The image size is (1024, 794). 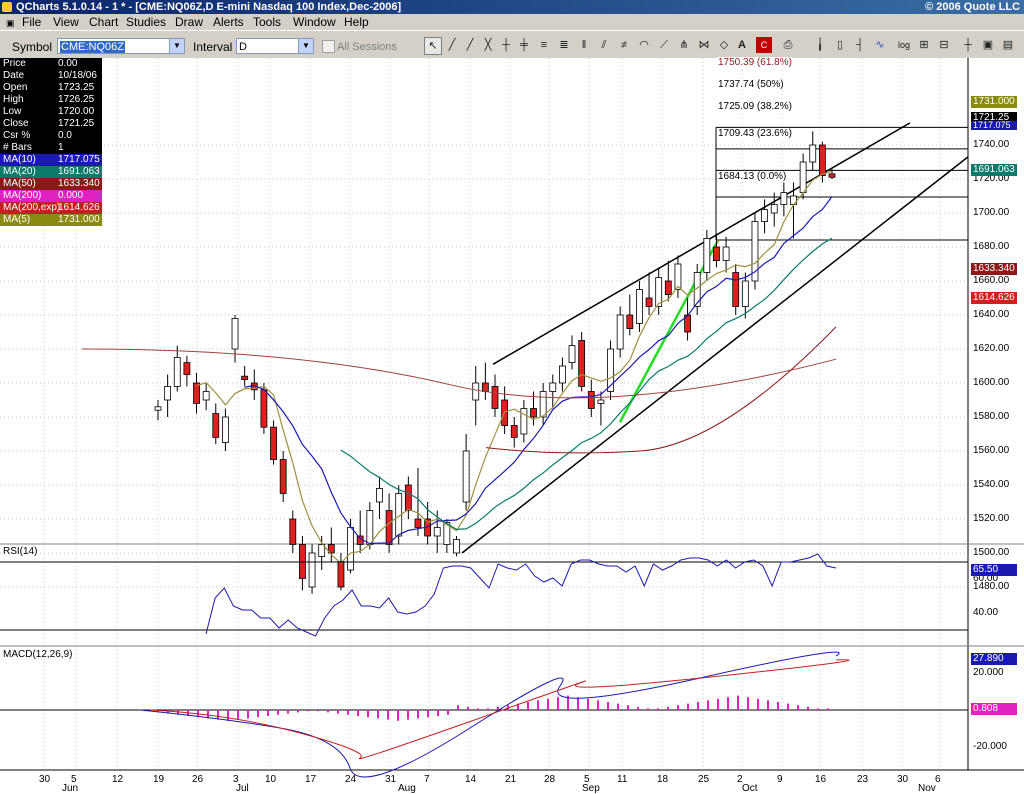 What do you see at coordinates (311, 779) in the screenshot?
I see `x-axis-day-label: 17` at bounding box center [311, 779].